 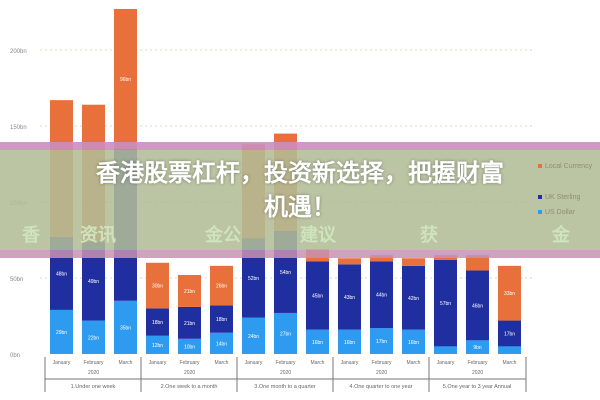 I want to click on data-label: 52bn, so click(x=253, y=279).